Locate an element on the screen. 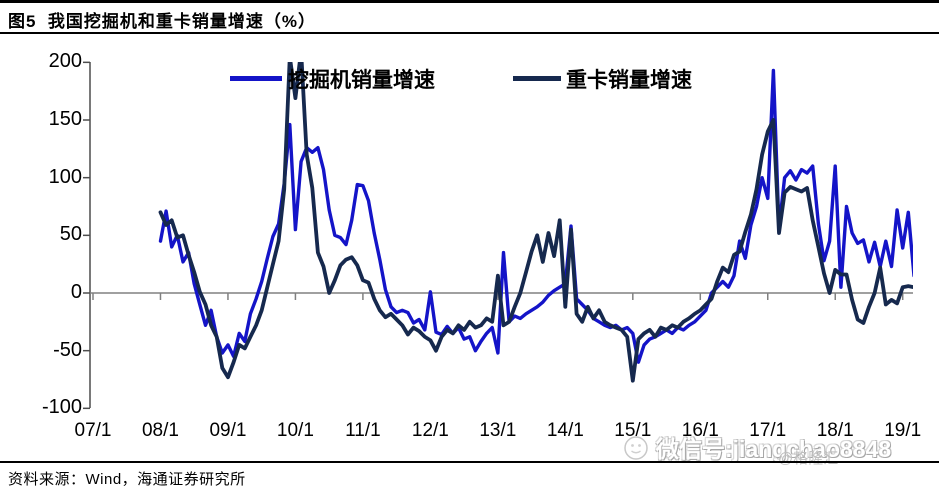  legend-line-heavy-truck is located at coordinates (537, 78).